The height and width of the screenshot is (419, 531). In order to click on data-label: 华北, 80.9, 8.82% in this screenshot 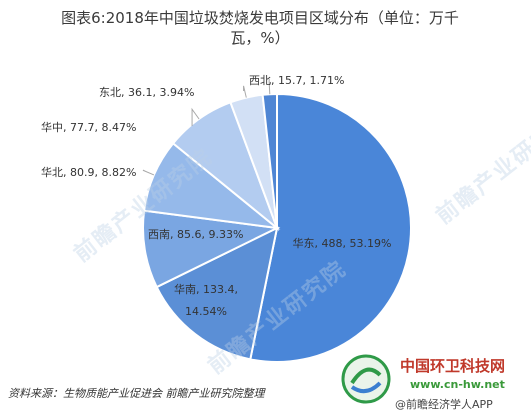, I will do `click(88, 172)`.